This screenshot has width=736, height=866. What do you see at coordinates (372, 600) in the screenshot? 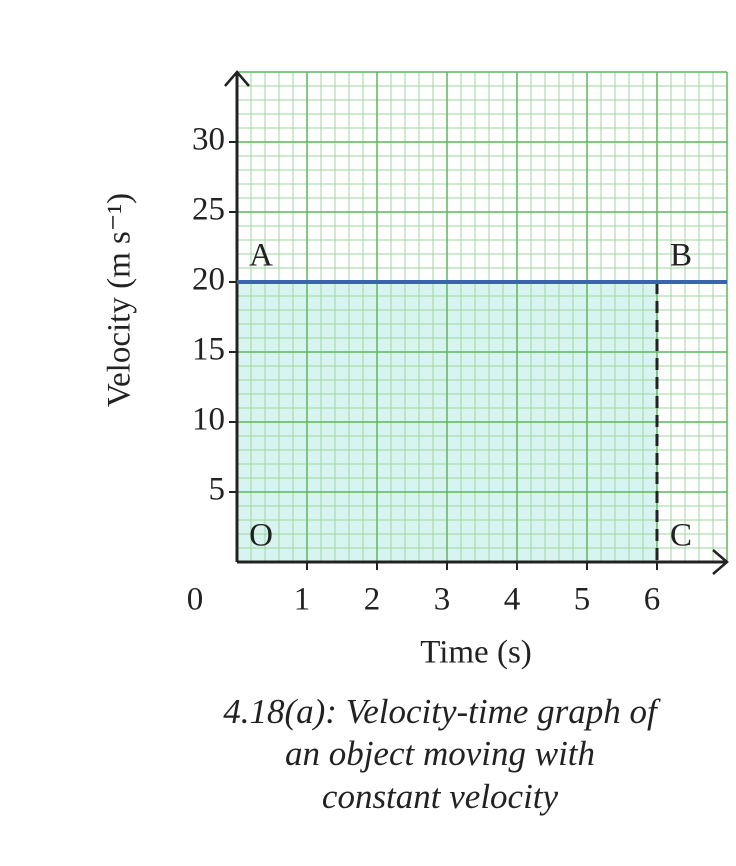
I see `x-tick-label: 2` at bounding box center [372, 600].